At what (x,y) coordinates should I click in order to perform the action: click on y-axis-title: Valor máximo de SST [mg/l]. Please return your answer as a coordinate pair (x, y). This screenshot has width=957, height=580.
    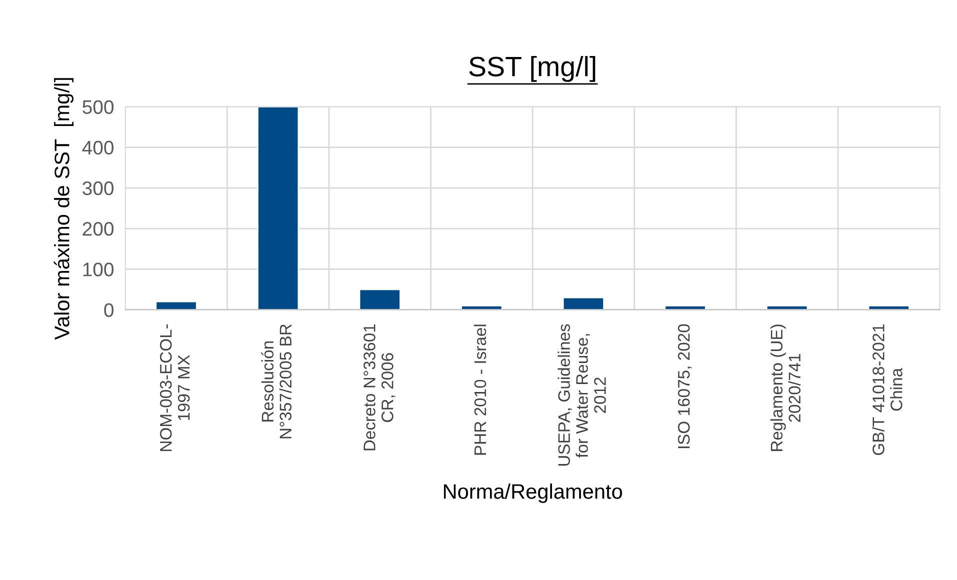
    Looking at the image, I should click on (64, 209).